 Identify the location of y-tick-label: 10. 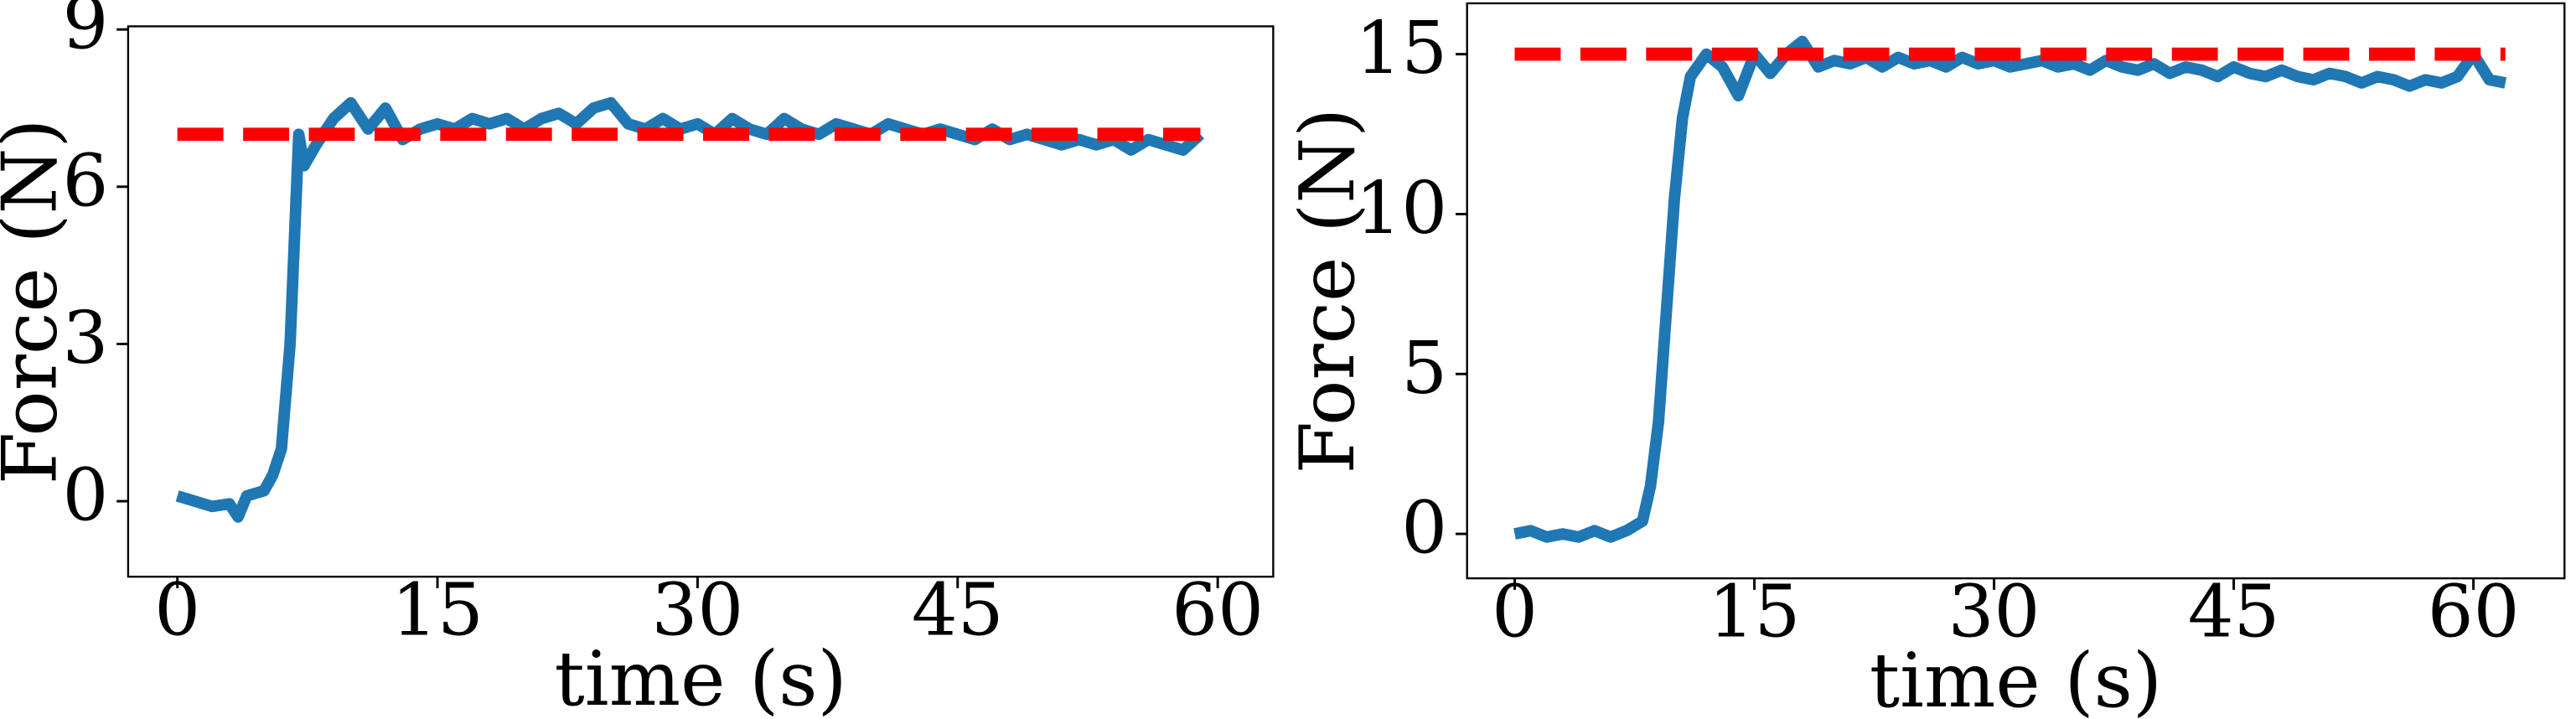
(1401, 209).